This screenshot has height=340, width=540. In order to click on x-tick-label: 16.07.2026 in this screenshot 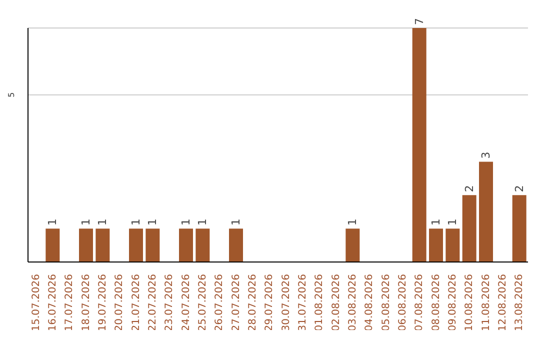, I will do `click(53, 303)`.